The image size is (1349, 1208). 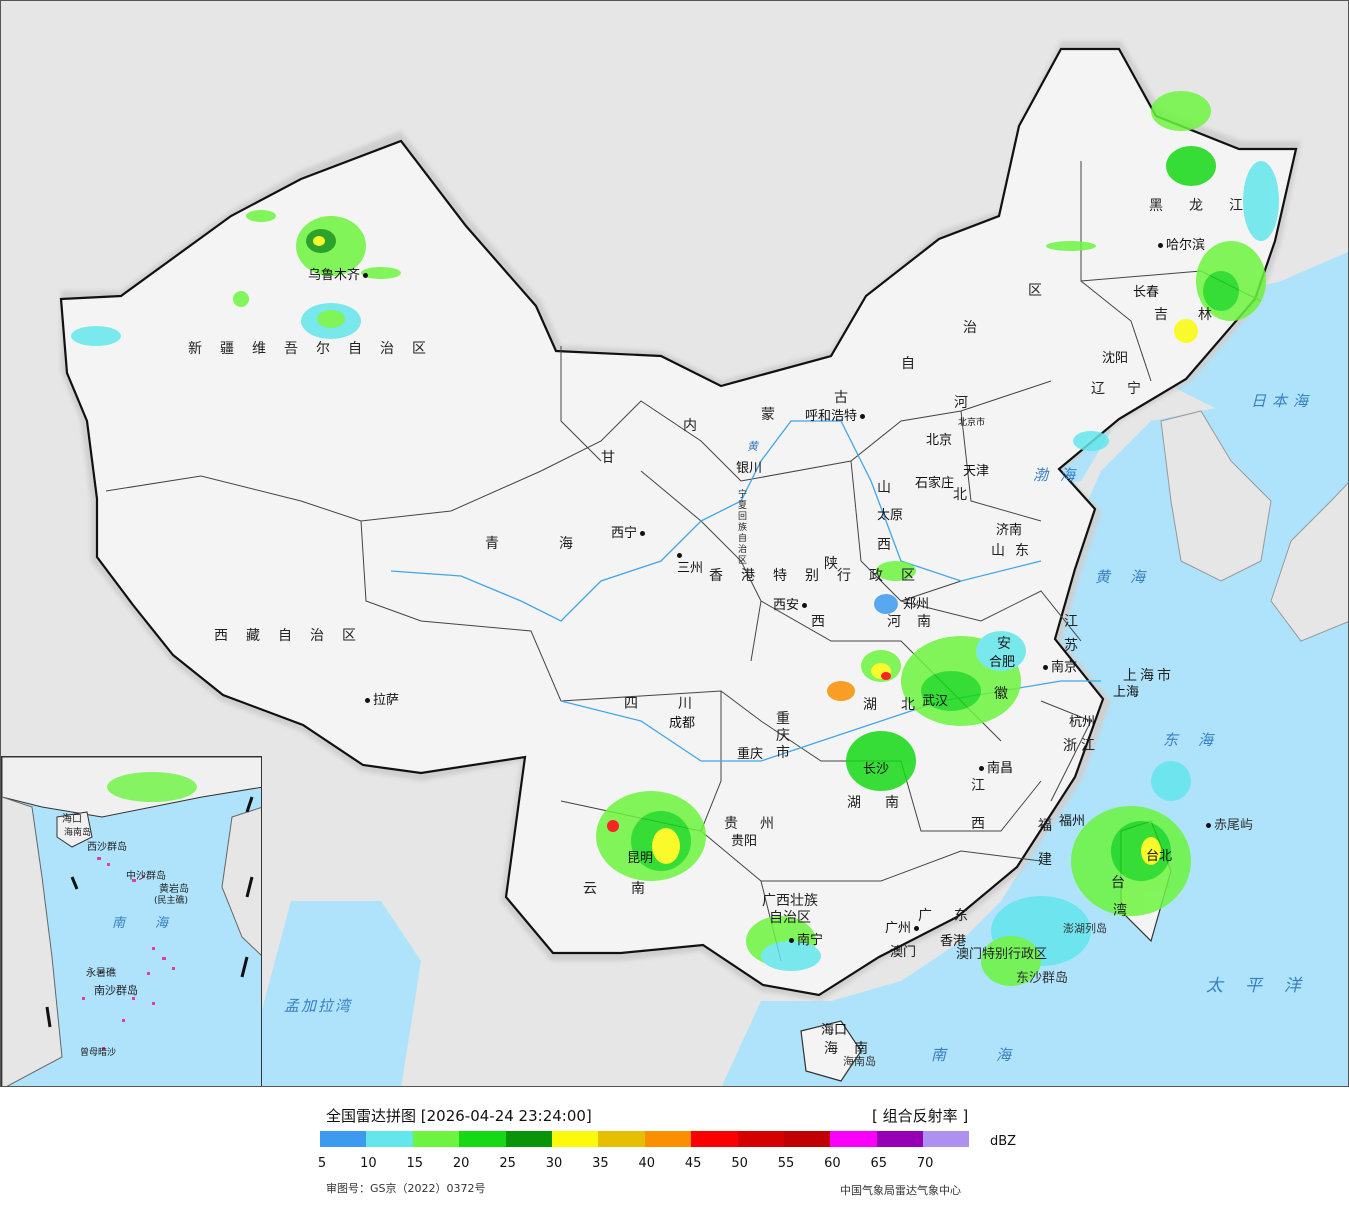 I want to click on city-chiwei: 赤尾屿, so click(x=1229, y=825).